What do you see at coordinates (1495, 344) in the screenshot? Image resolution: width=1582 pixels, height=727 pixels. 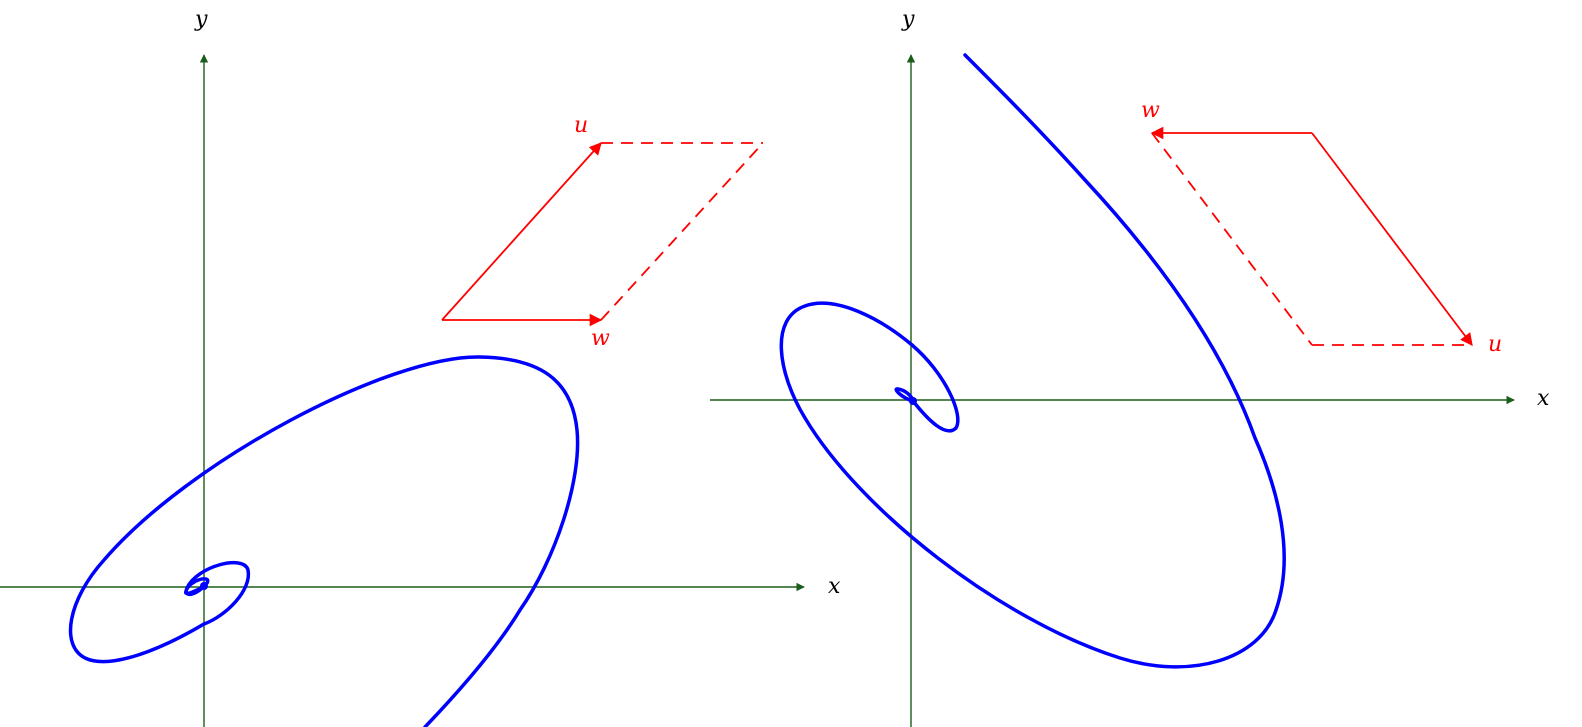 I see `right-vector-u-label: u` at bounding box center [1495, 344].